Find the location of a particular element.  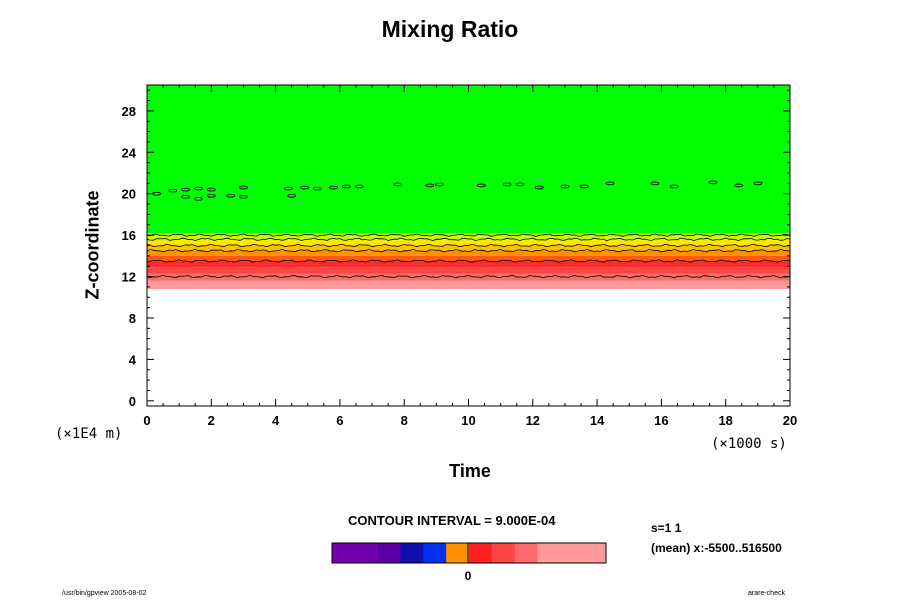

y-tick-label: 8 is located at coordinates (132, 318).